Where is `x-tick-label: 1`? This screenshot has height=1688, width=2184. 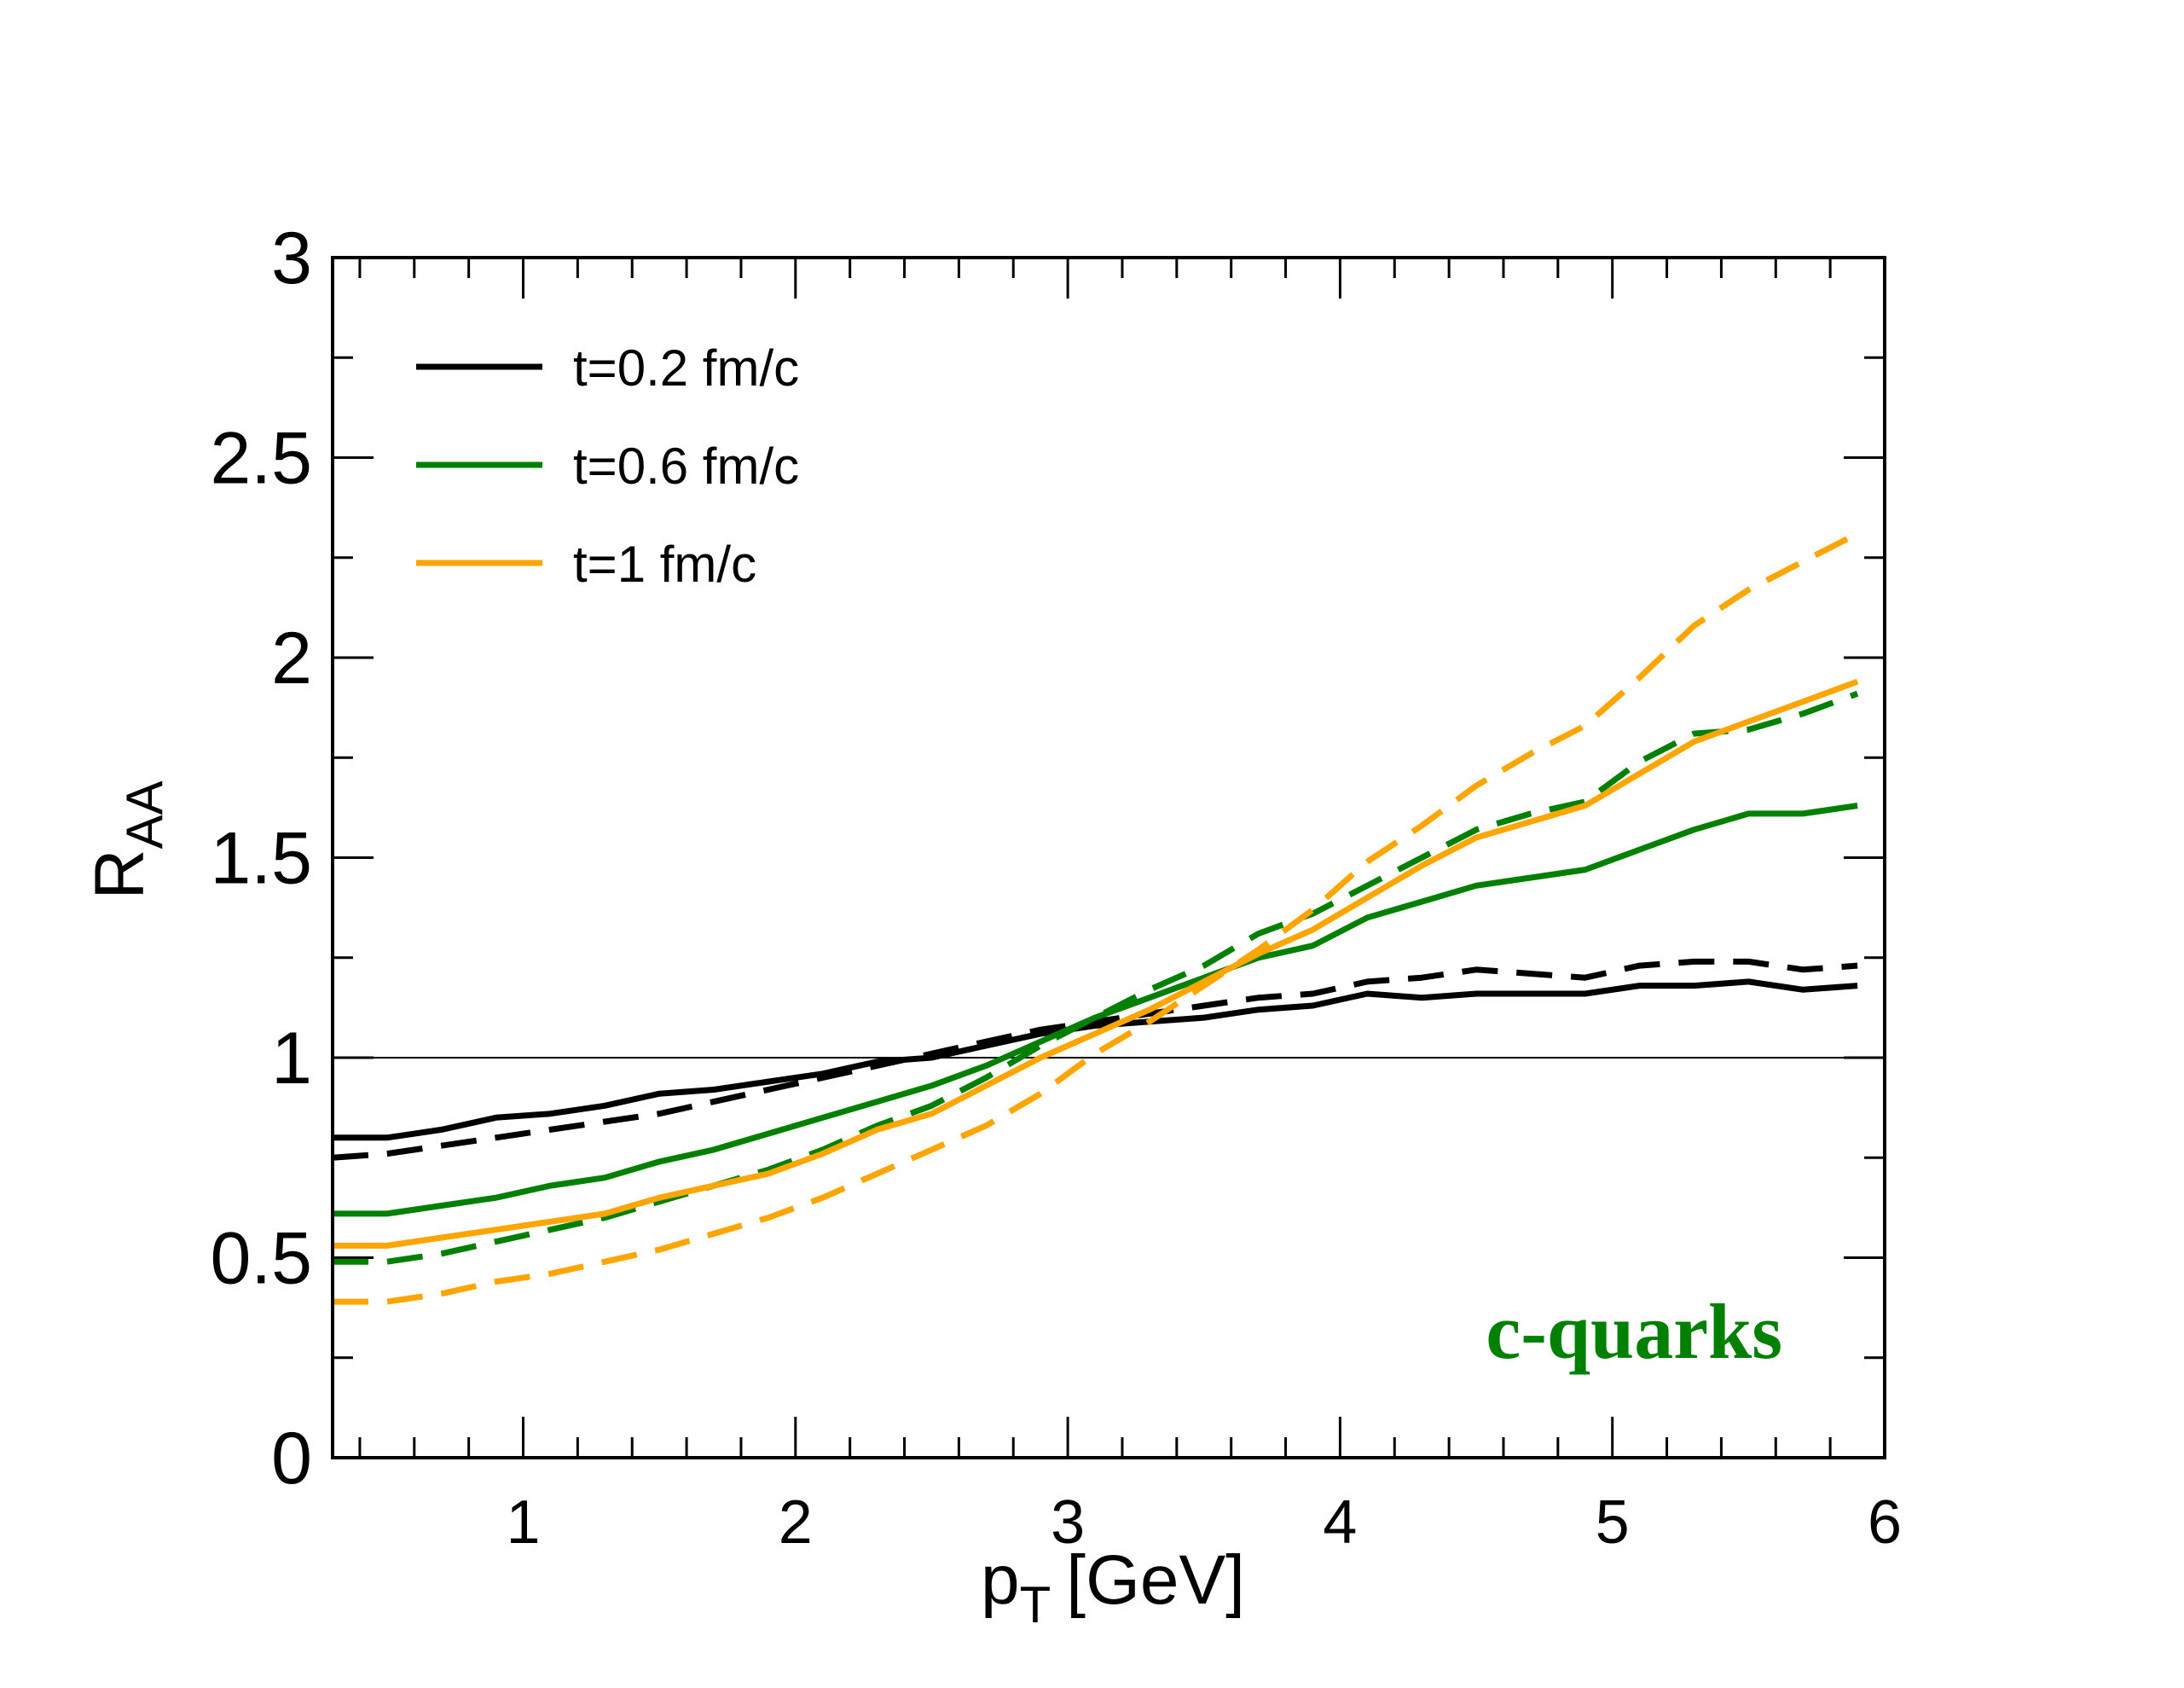
x-tick-label: 1 is located at coordinates (523, 1522).